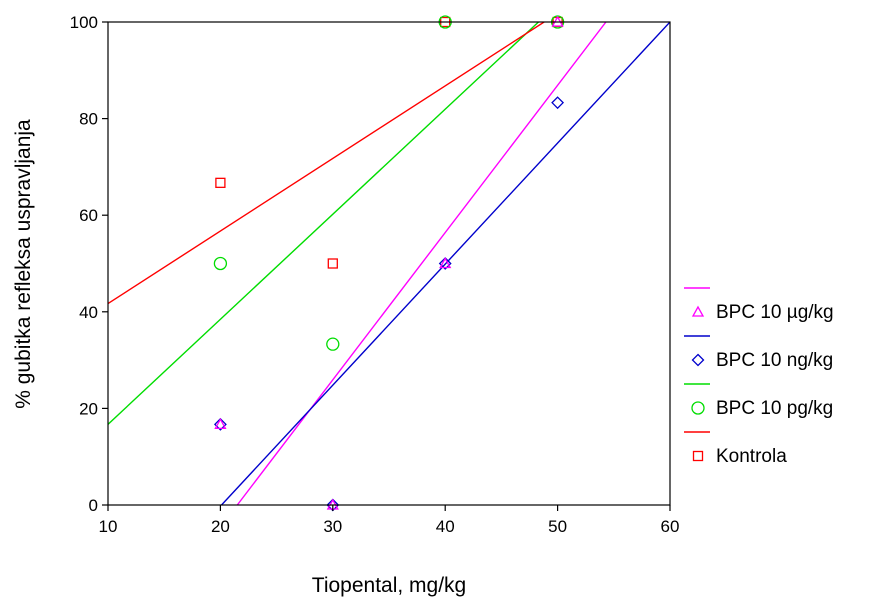 The width and height of the screenshot is (888, 604). What do you see at coordinates (88, 119) in the screenshot?
I see `y-tick-label: 80` at bounding box center [88, 119].